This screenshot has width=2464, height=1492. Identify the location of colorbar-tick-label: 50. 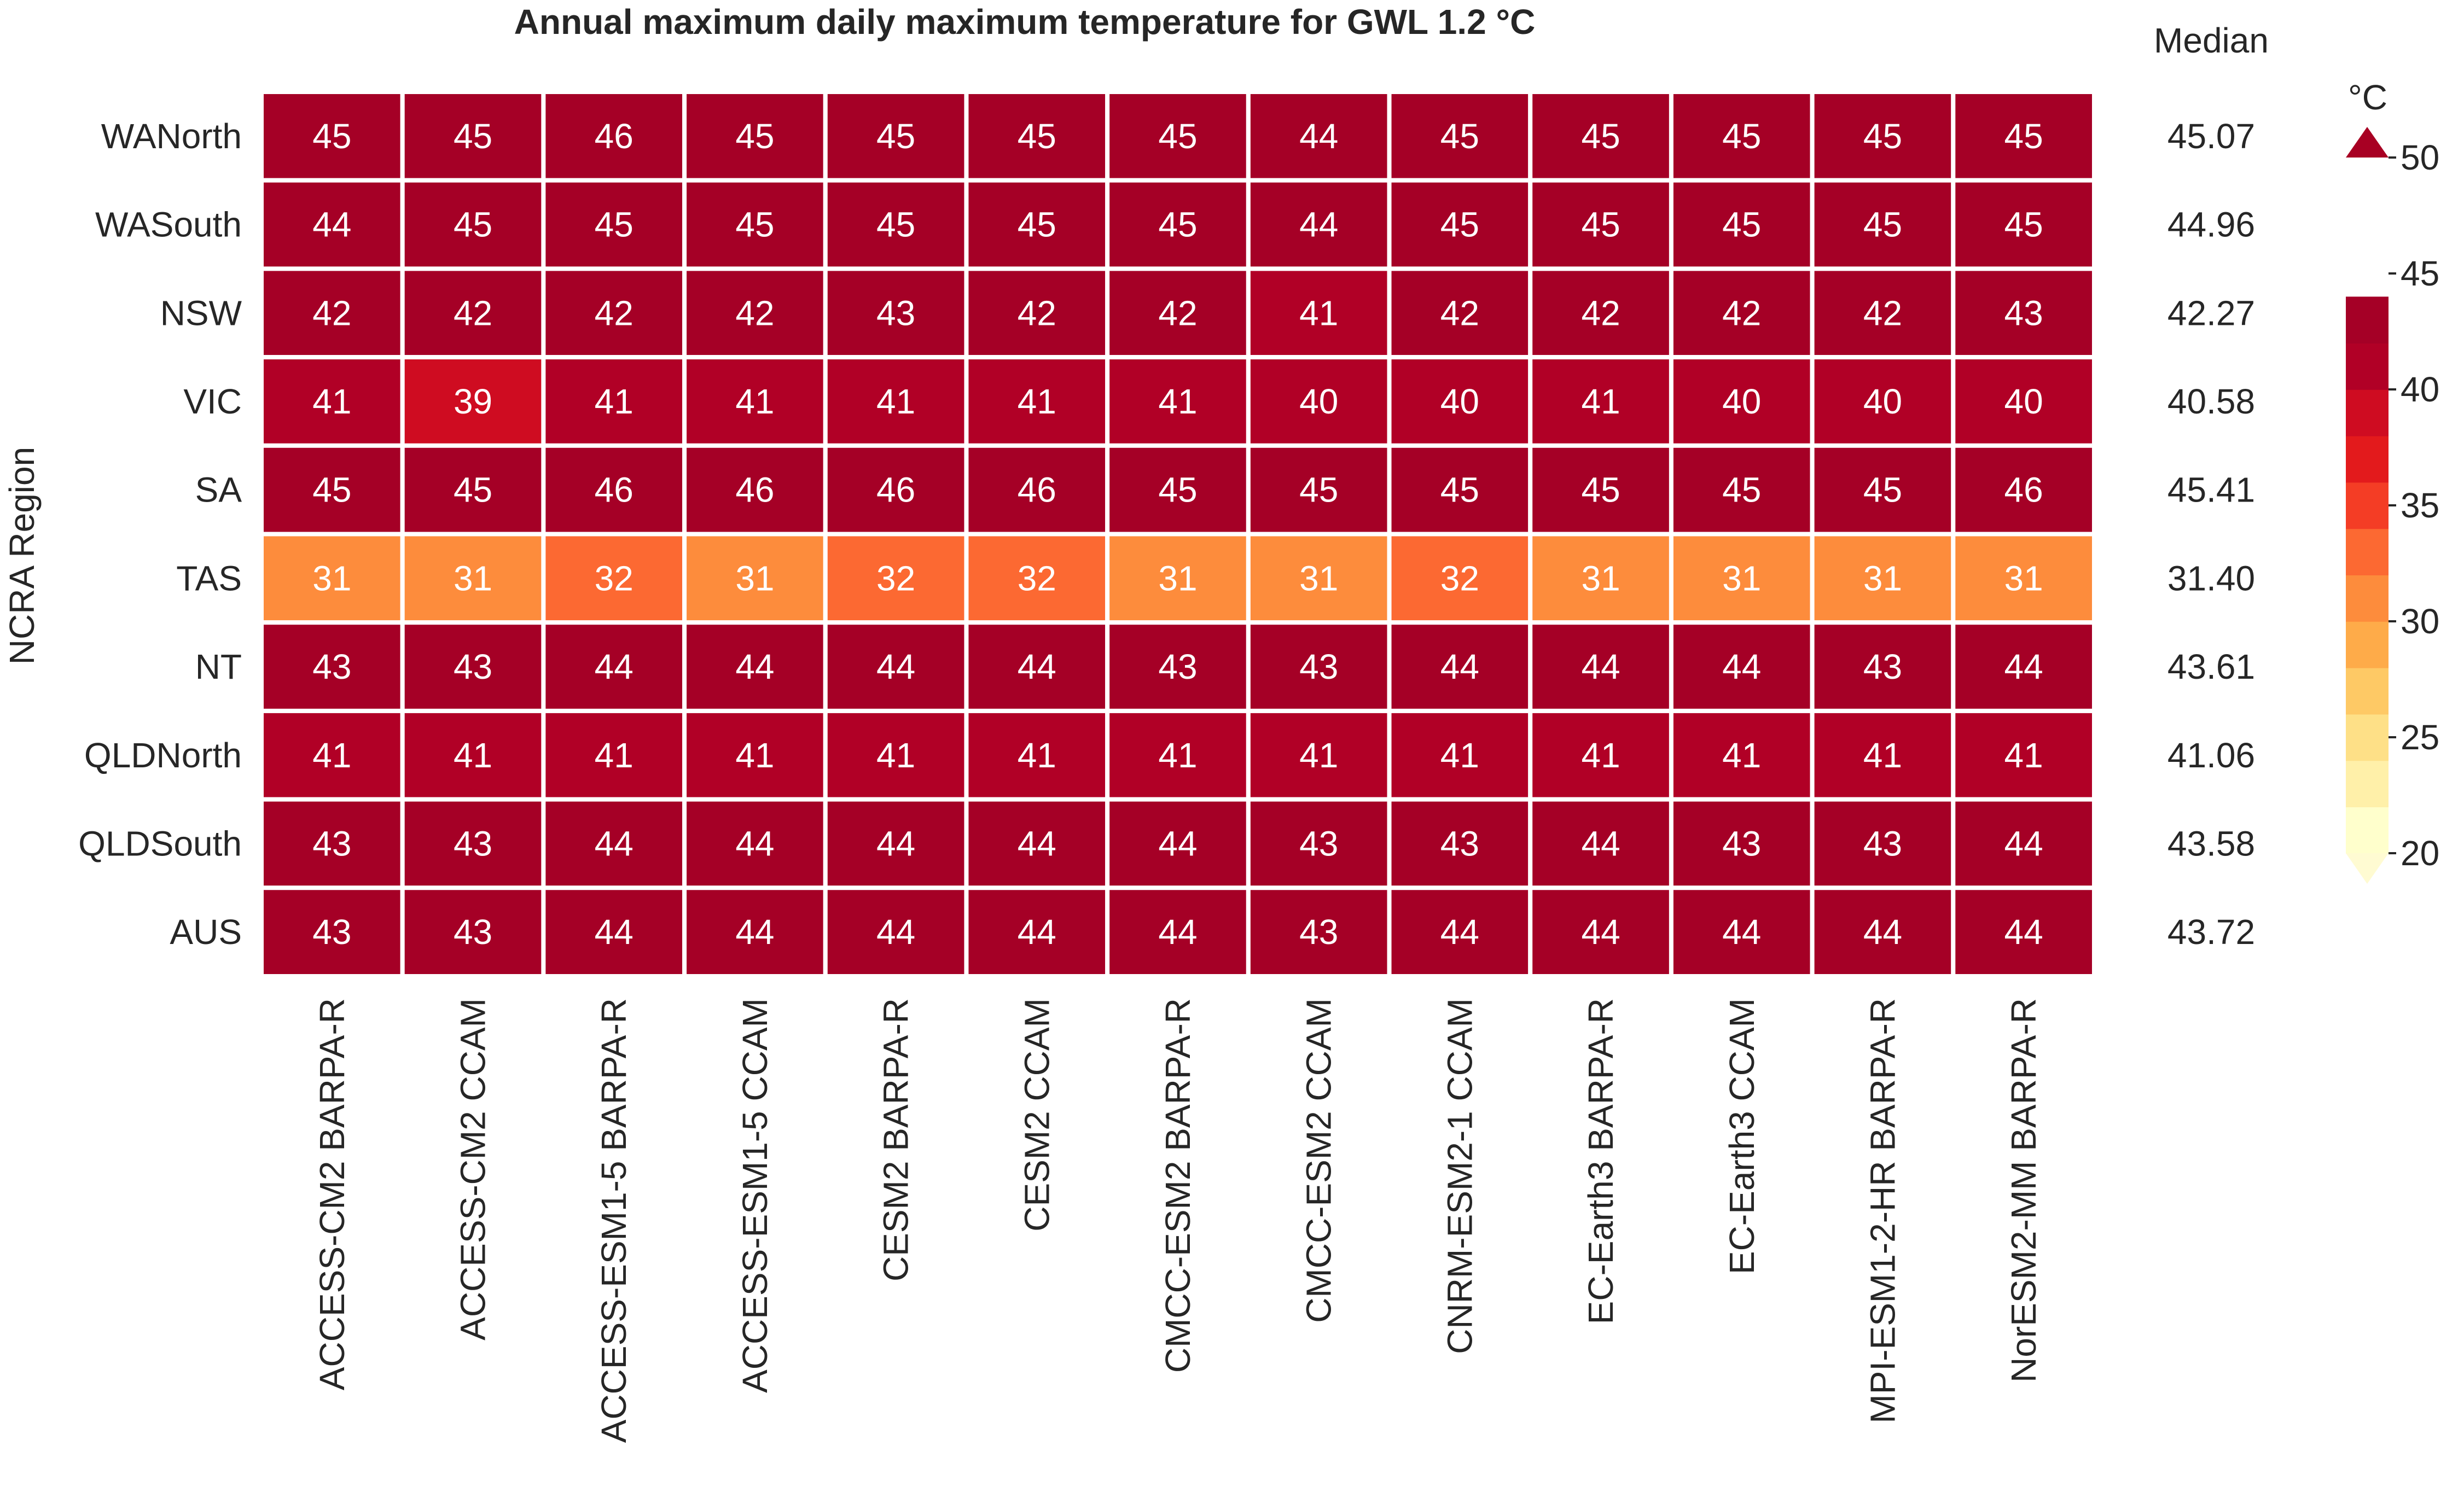
(2420, 157).